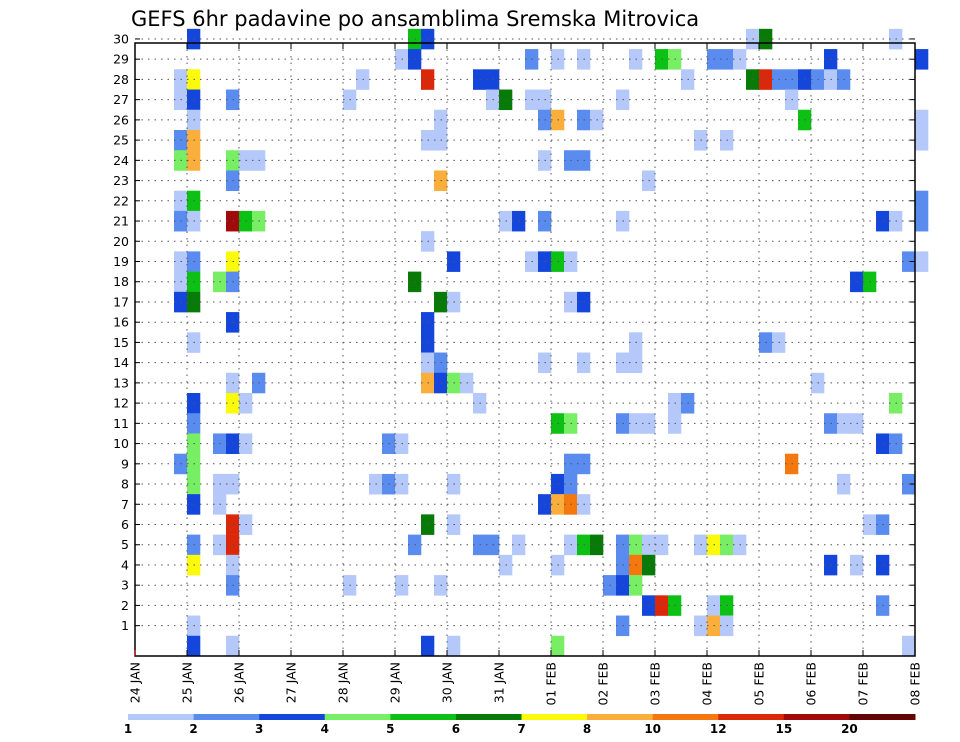 Image resolution: width=960 pixels, height=742 pixels. I want to click on y-tick-label: 12, so click(121, 403).